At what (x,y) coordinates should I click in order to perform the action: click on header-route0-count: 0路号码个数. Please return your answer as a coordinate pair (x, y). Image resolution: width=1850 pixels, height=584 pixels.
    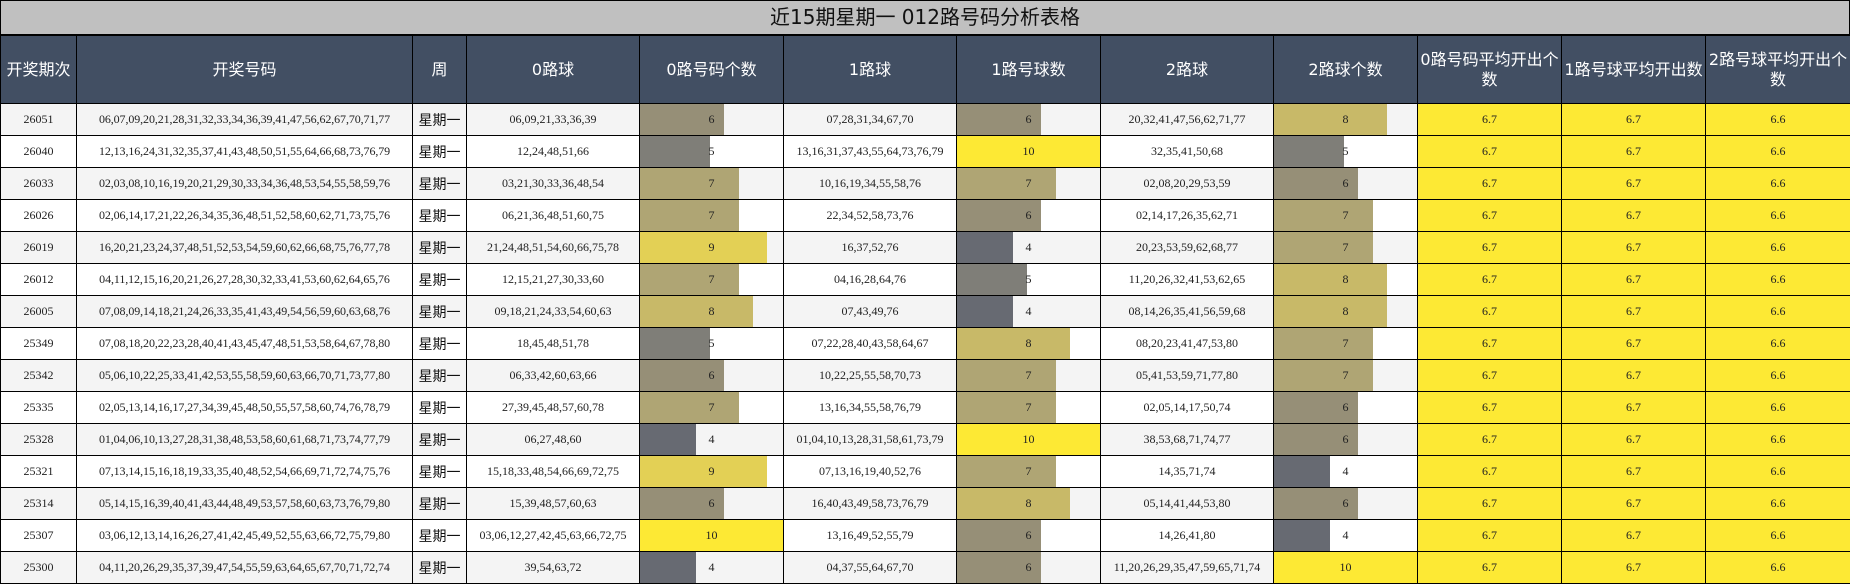
    Looking at the image, I should click on (712, 70).